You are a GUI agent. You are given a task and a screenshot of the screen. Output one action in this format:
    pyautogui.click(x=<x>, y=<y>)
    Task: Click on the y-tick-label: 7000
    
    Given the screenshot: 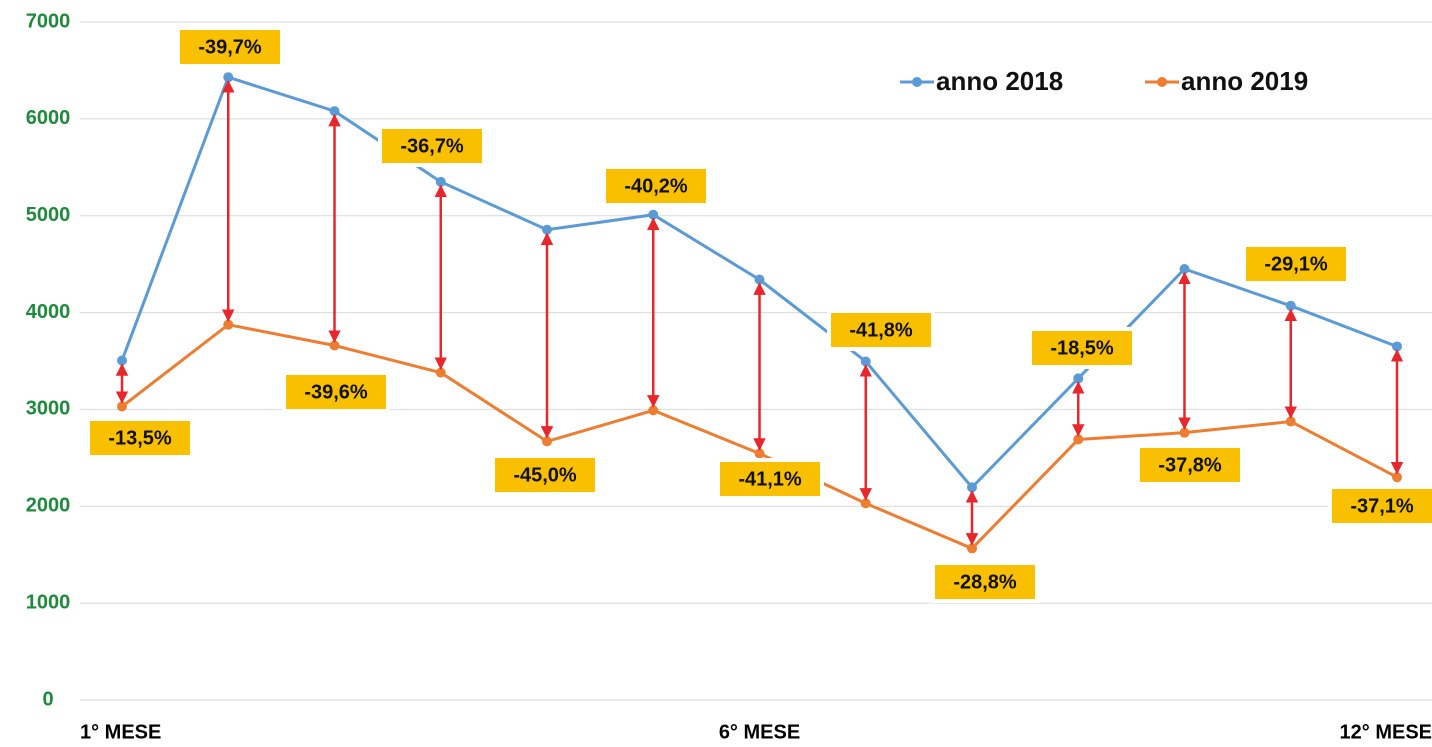 What is the action you would take?
    pyautogui.click(x=48, y=21)
    